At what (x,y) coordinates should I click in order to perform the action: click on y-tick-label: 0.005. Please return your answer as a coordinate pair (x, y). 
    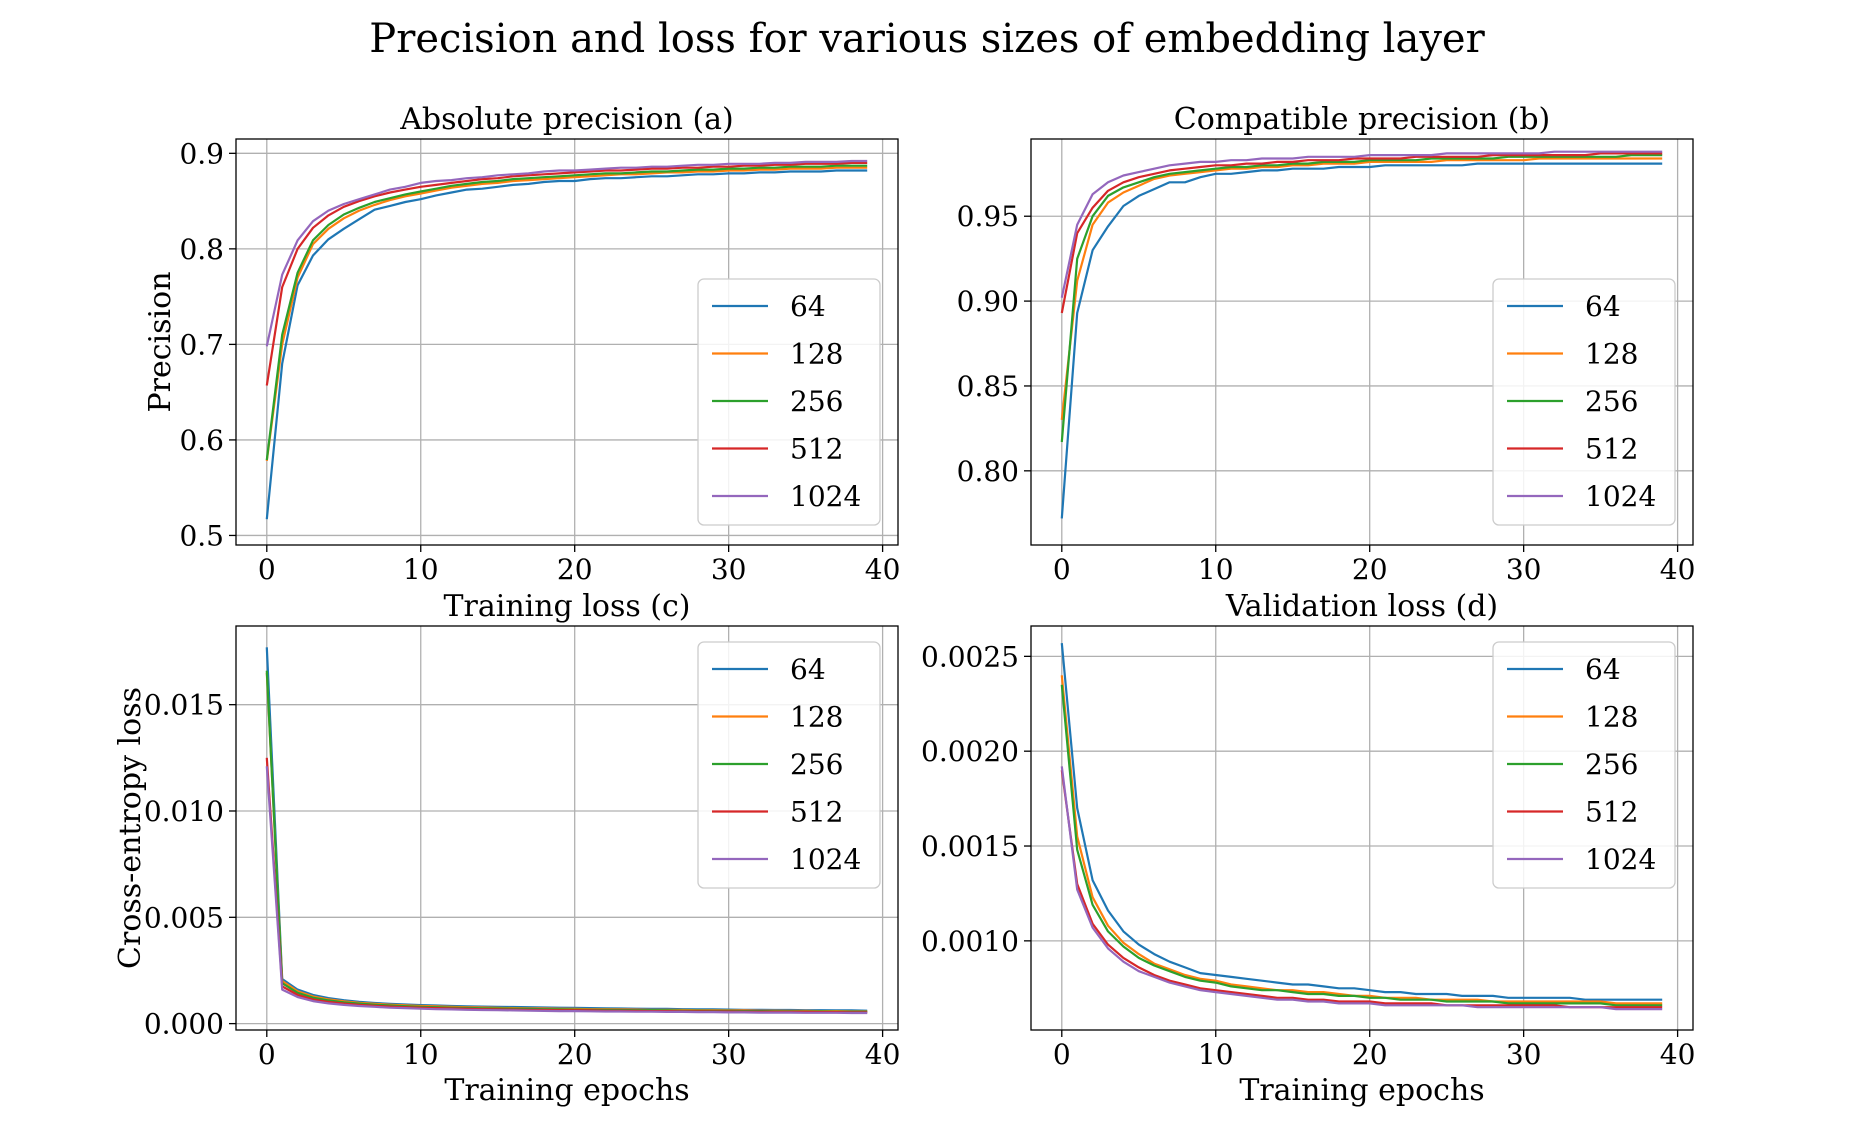
    Looking at the image, I should click on (184, 917).